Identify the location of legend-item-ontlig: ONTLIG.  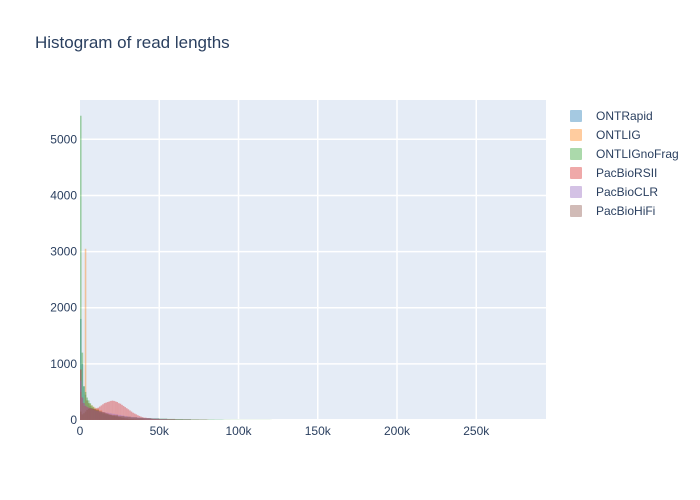
(624, 134).